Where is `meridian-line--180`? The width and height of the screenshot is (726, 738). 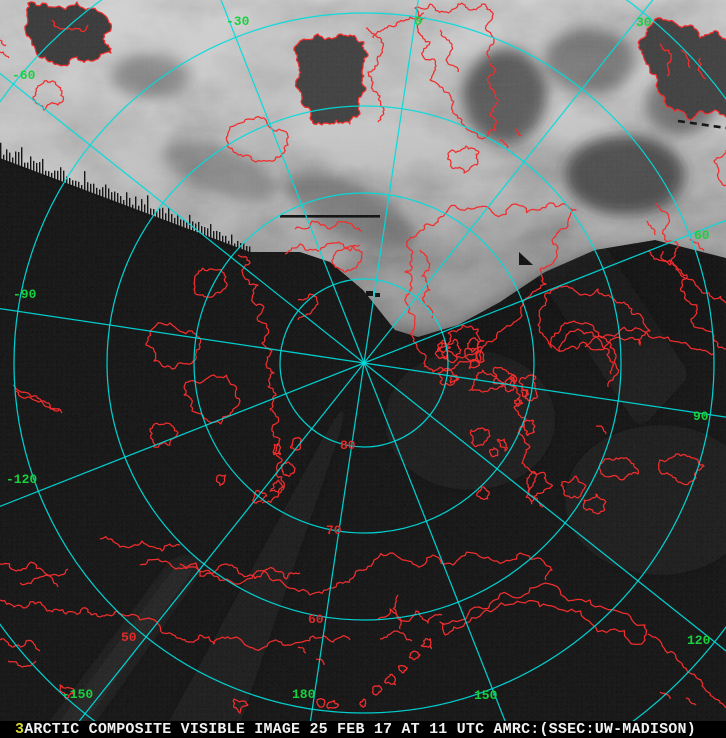 meridian-line--180 is located at coordinates (336, 550).